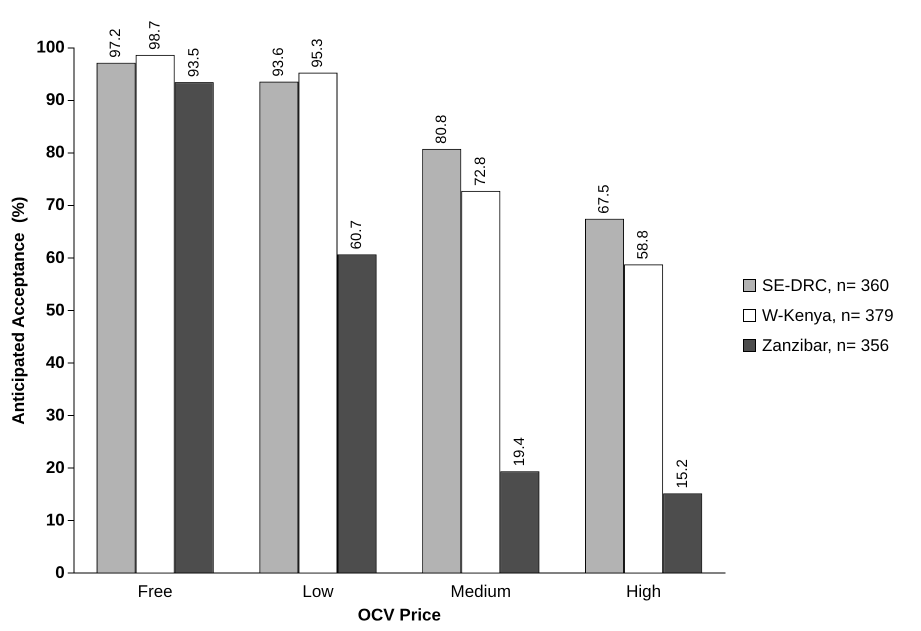 This screenshot has width=921, height=631. I want to click on text: W-Kenya, n= 379, so click(828, 316).